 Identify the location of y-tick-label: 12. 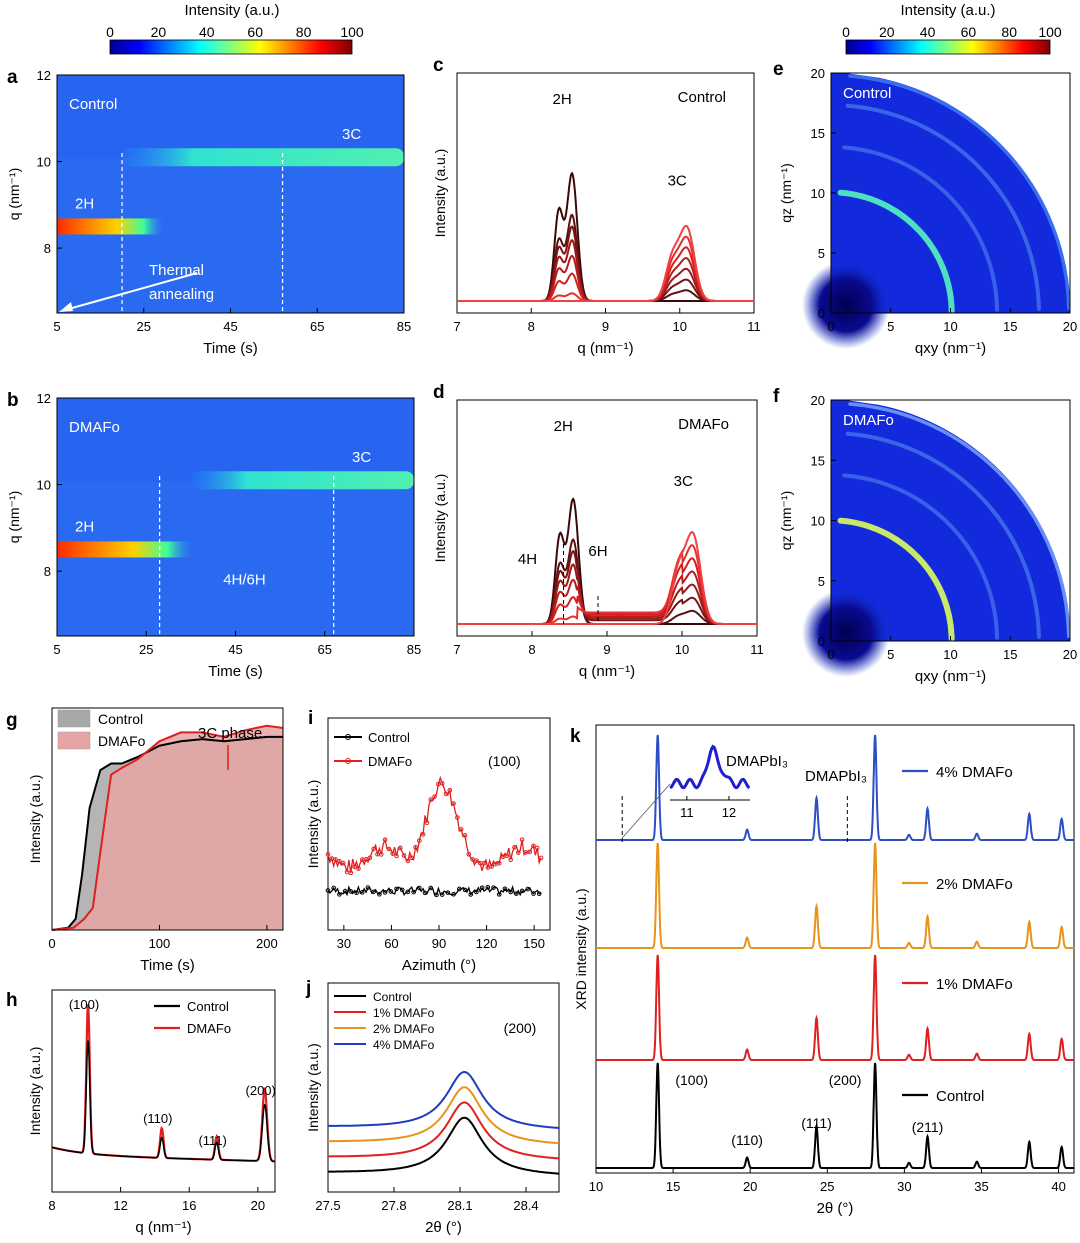
(44, 398).